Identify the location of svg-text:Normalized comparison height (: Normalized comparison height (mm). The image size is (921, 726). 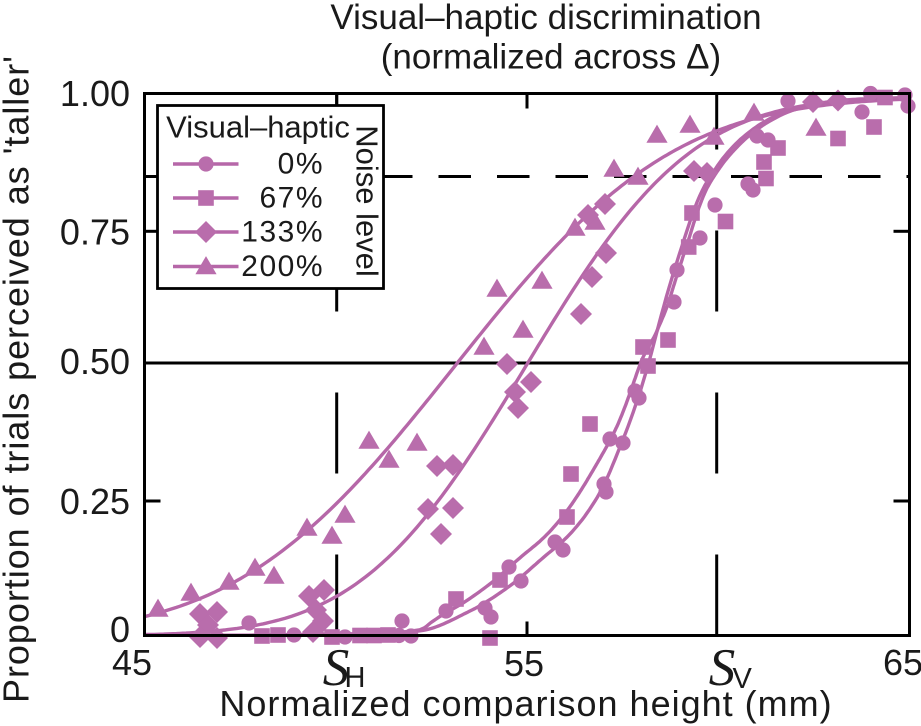
(525, 703).